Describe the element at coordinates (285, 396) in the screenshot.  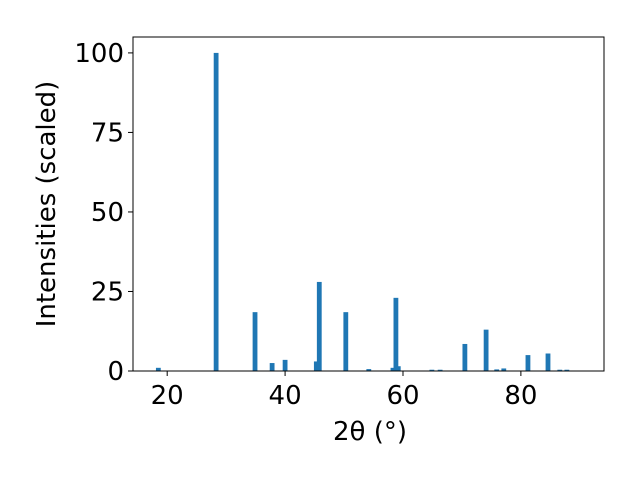
I see `x-tick-label: 40` at that location.